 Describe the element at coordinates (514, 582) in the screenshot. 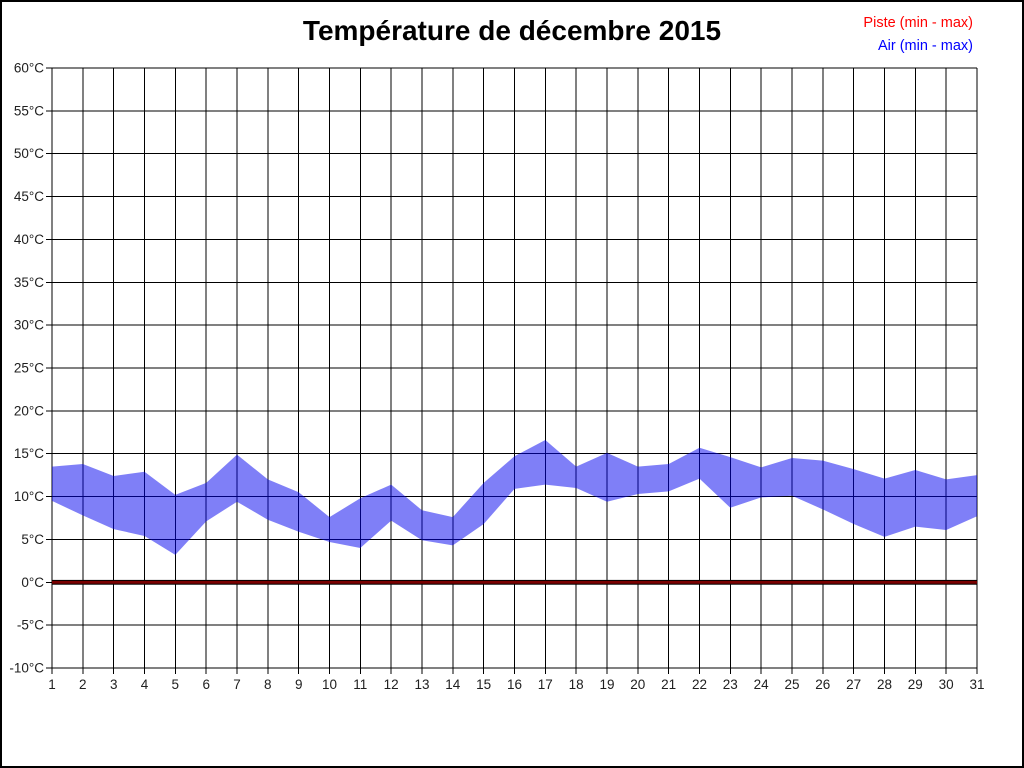

I see `piste-minmax-line` at that location.